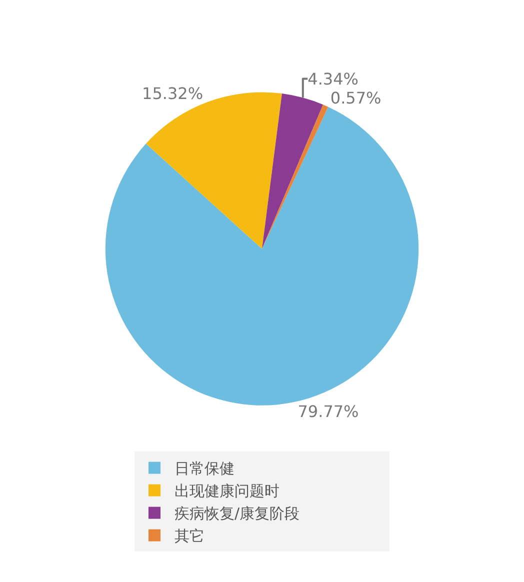  Describe the element at coordinates (328, 411) in the screenshot. I see `data-label: 79.77%` at that location.